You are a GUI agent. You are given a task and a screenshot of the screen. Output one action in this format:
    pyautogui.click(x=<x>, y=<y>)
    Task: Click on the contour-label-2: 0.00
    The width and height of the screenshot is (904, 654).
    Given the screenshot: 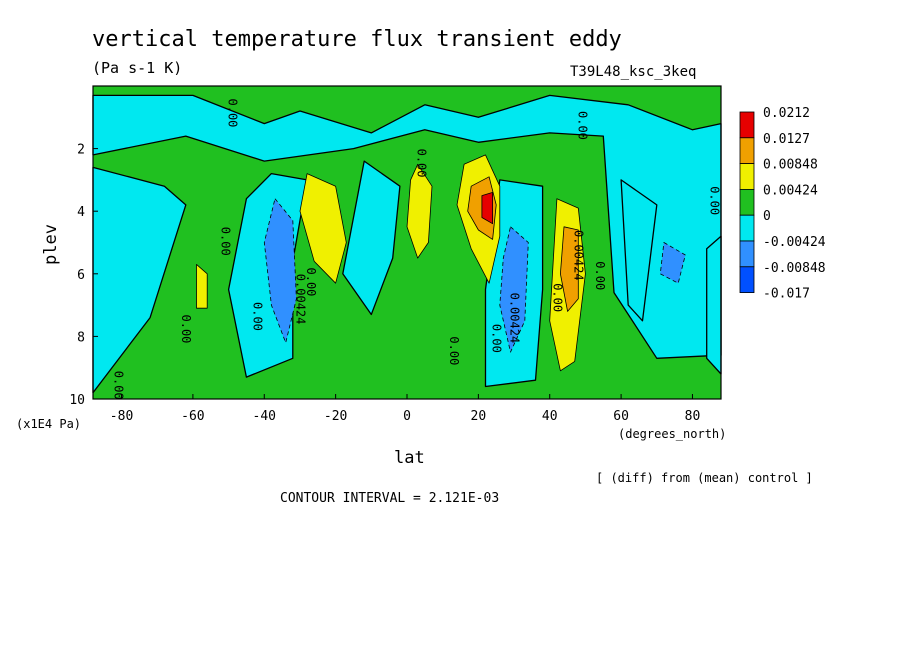 What is the action you would take?
    pyautogui.click(x=422, y=163)
    